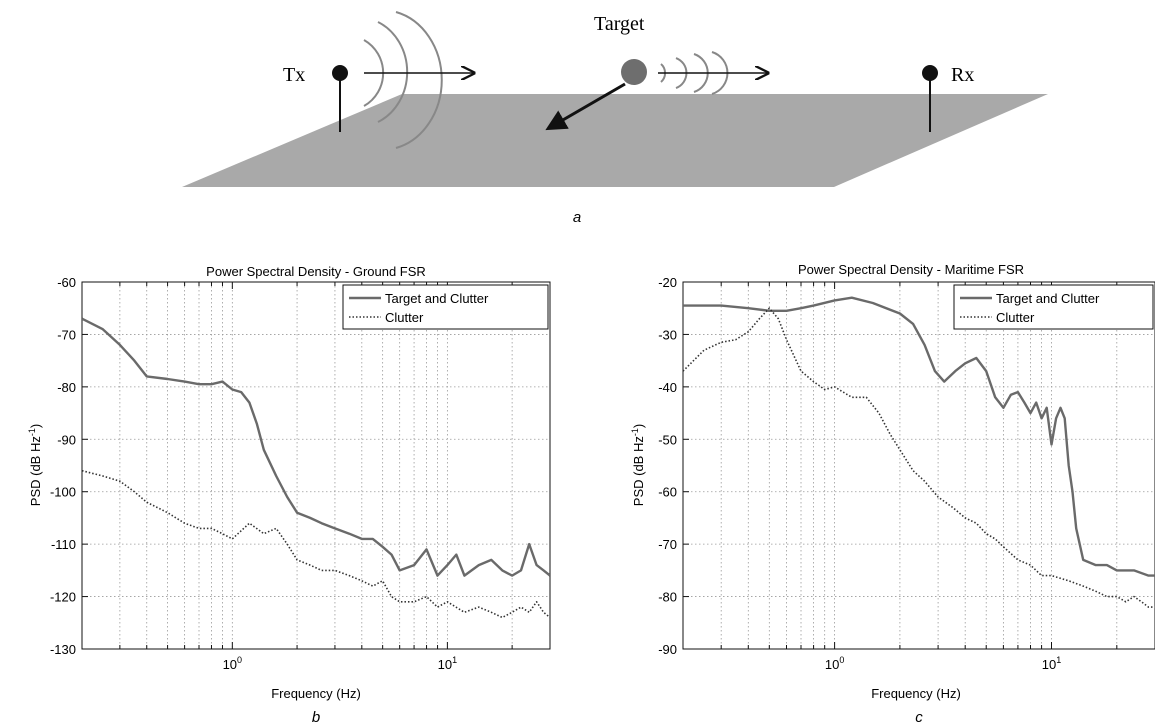 The height and width of the screenshot is (727, 1155). I want to click on ground-plane, so click(615, 140).